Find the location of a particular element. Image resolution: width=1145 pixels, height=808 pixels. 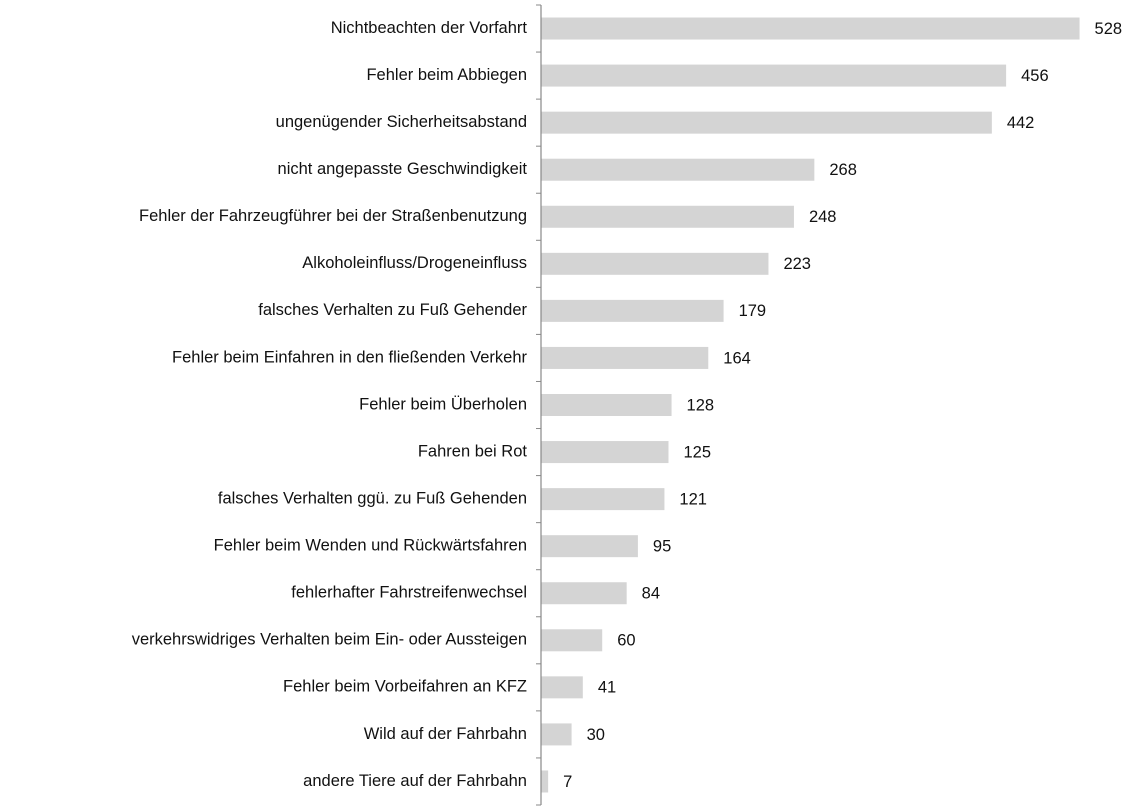

value-label: 248 is located at coordinates (823, 217).